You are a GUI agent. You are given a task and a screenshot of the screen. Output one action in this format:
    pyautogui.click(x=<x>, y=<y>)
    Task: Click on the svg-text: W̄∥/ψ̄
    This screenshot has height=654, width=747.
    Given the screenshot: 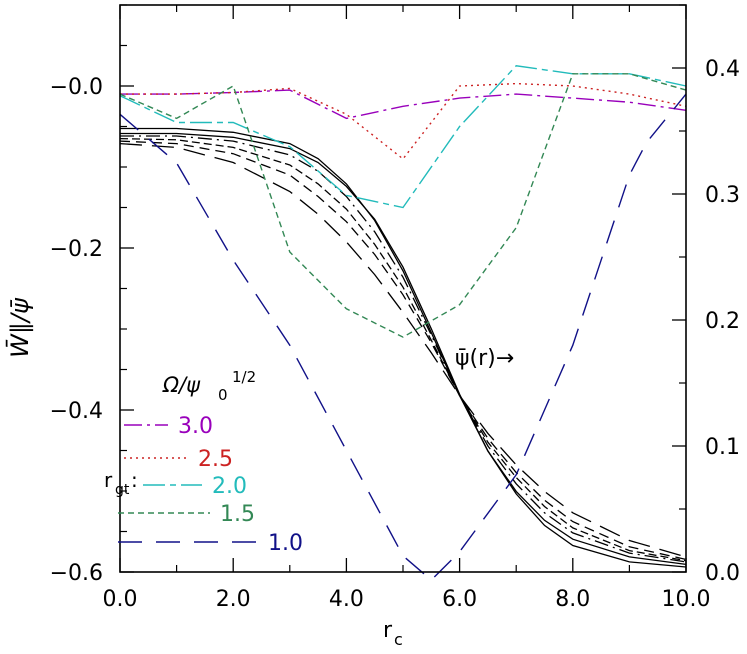 What is the action you would take?
    pyautogui.click(x=19, y=327)
    